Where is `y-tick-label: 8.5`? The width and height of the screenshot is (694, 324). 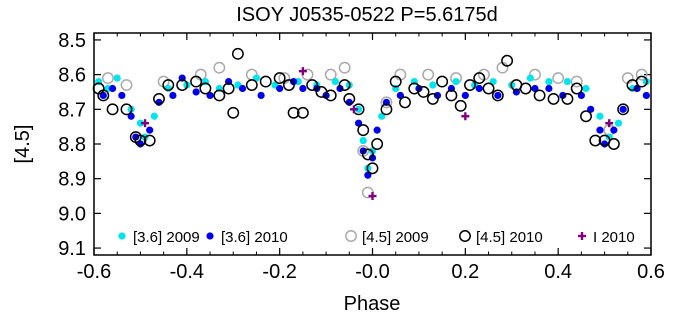 y-tick-label: 8.5 is located at coordinates (72, 41).